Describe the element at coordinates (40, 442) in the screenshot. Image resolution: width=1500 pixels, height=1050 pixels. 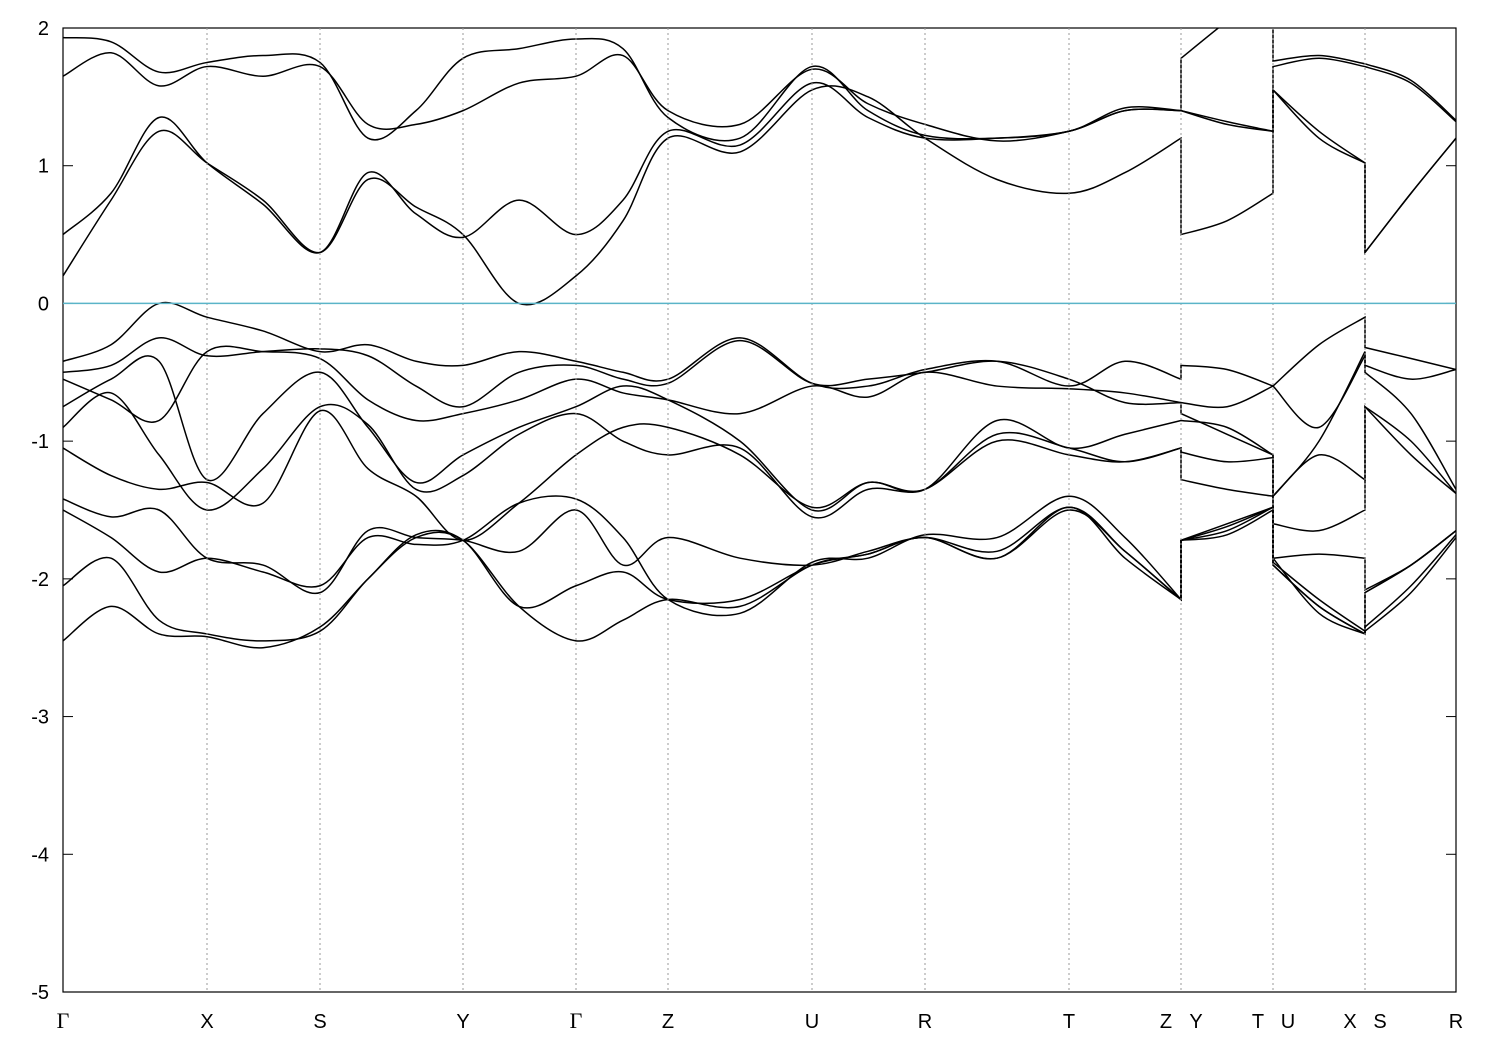
I see `y-tick-label: -1` at that location.